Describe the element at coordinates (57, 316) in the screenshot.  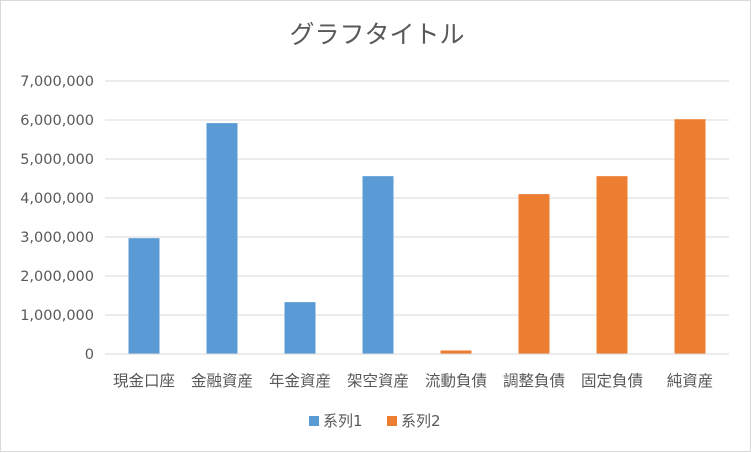
I see `y-tick-label: 1,000,000` at that location.